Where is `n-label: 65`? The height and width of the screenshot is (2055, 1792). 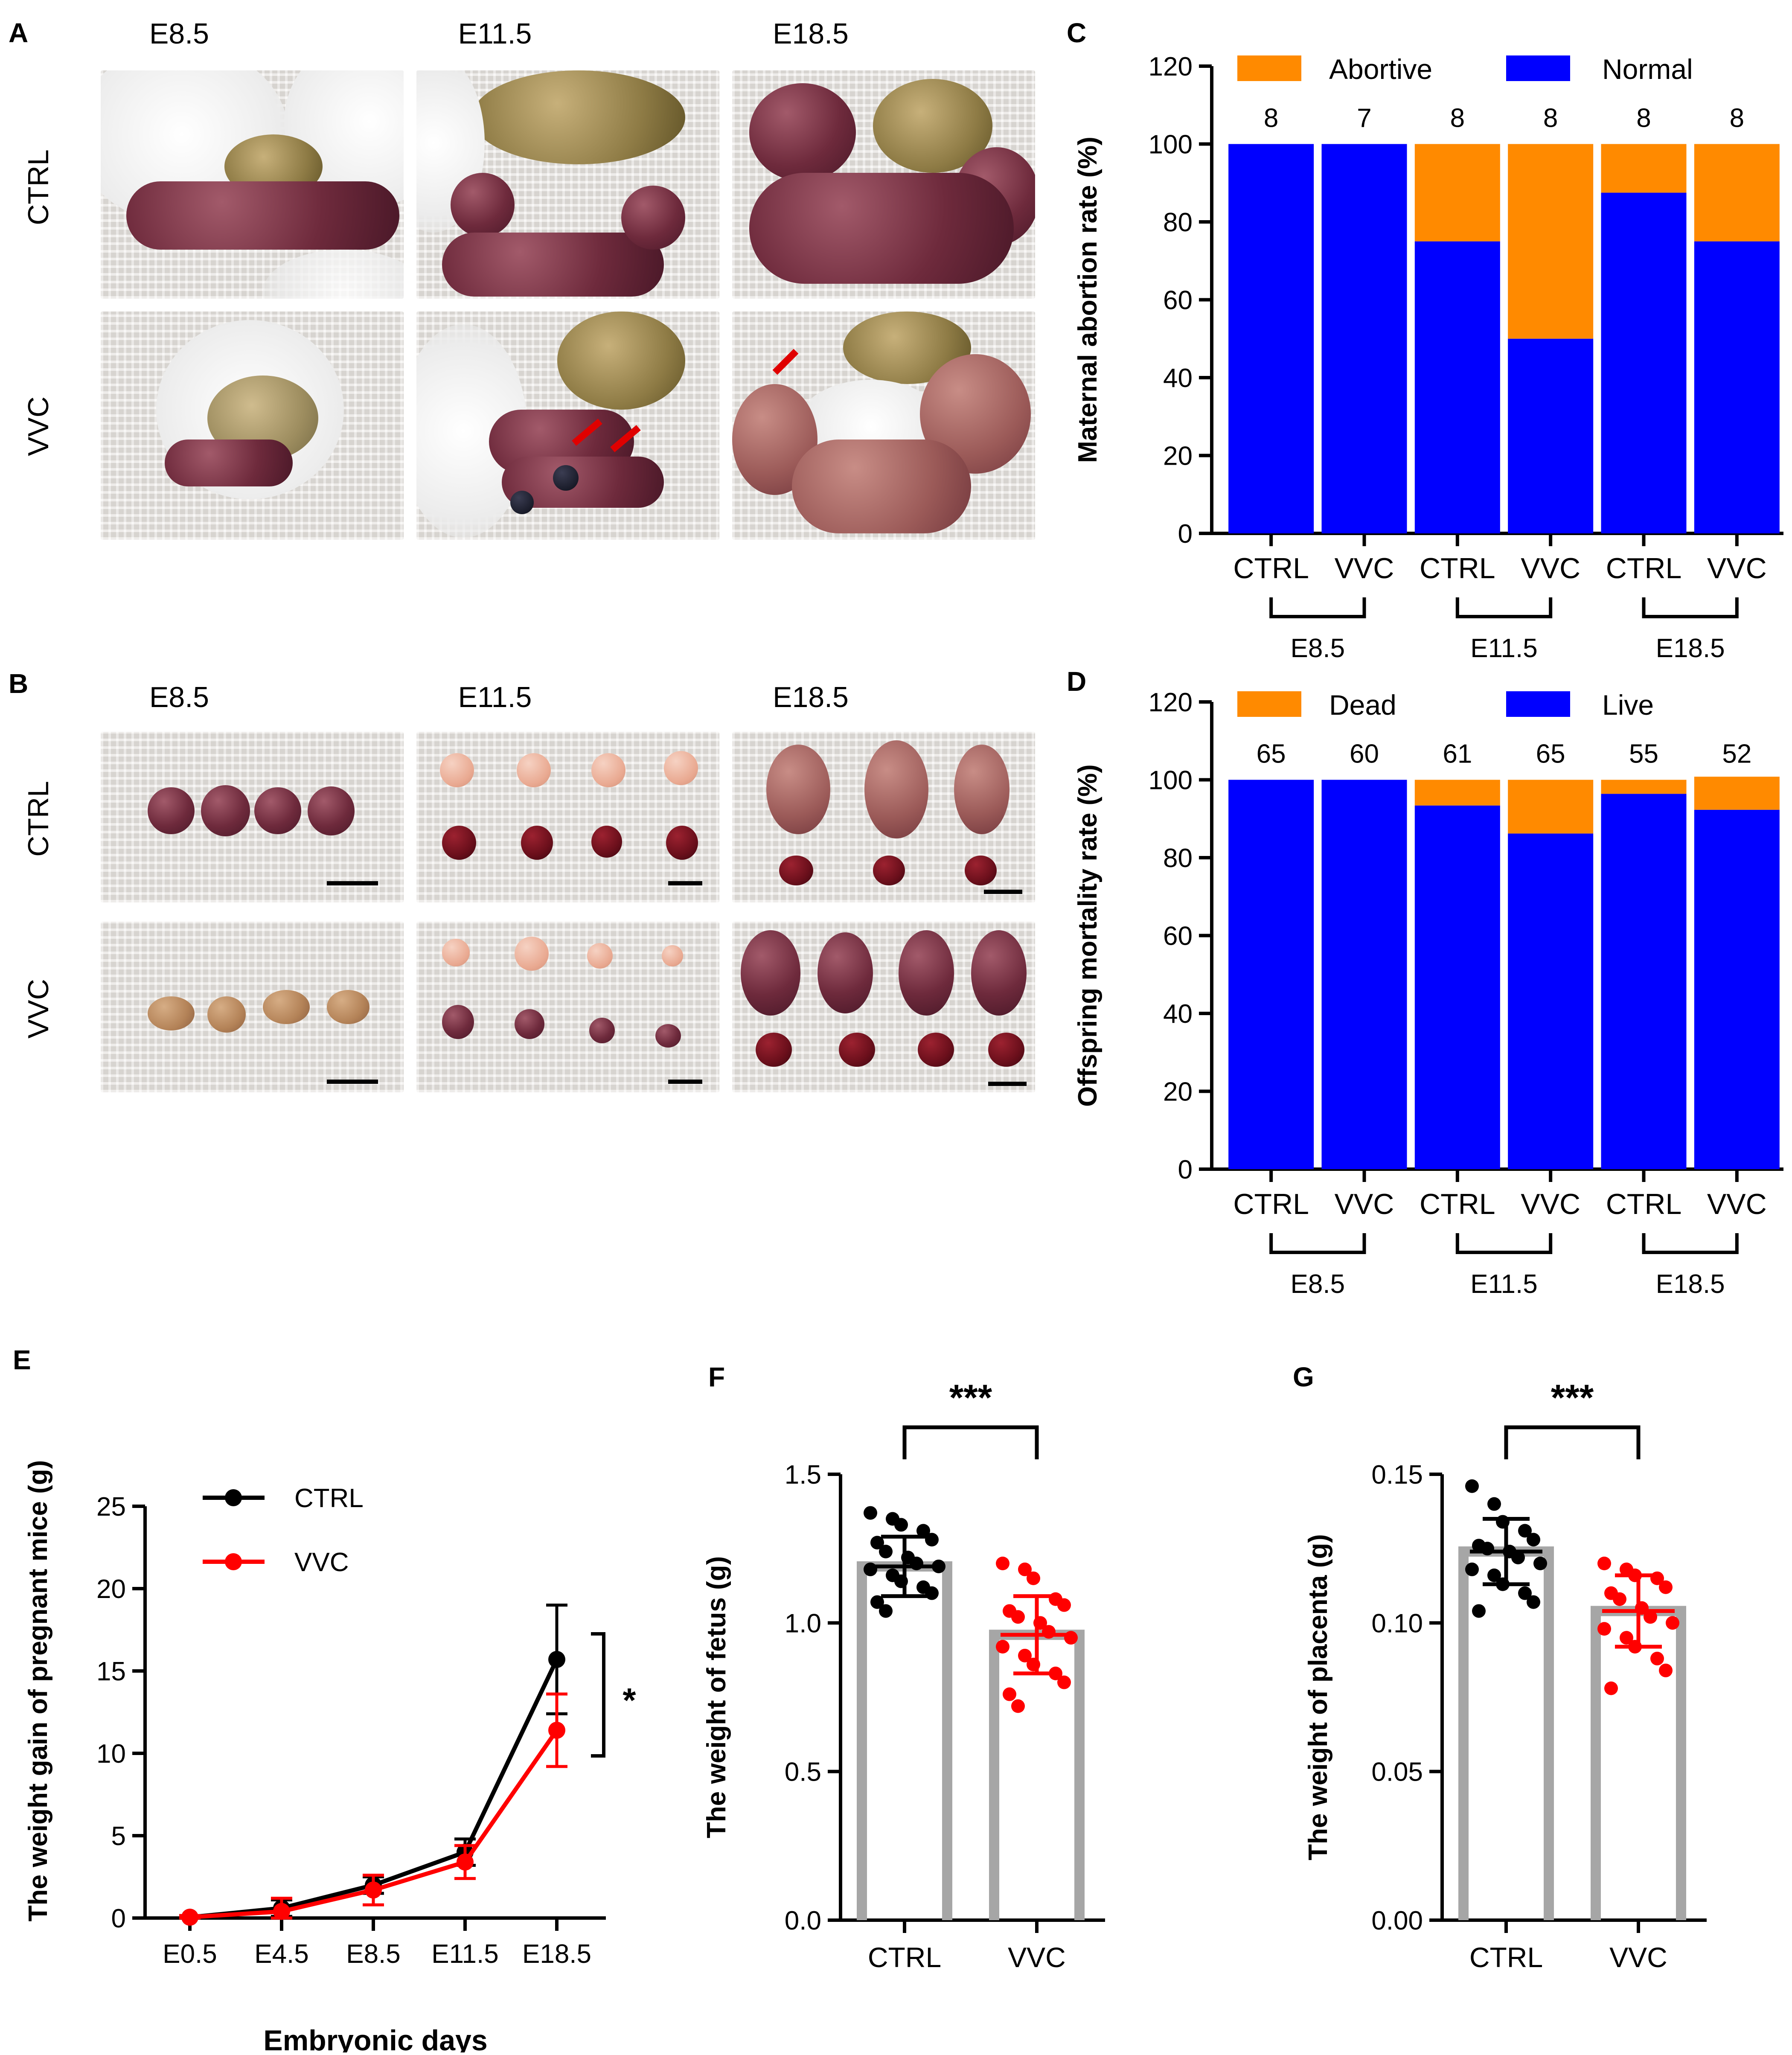 n-label: 65 is located at coordinates (1550, 754).